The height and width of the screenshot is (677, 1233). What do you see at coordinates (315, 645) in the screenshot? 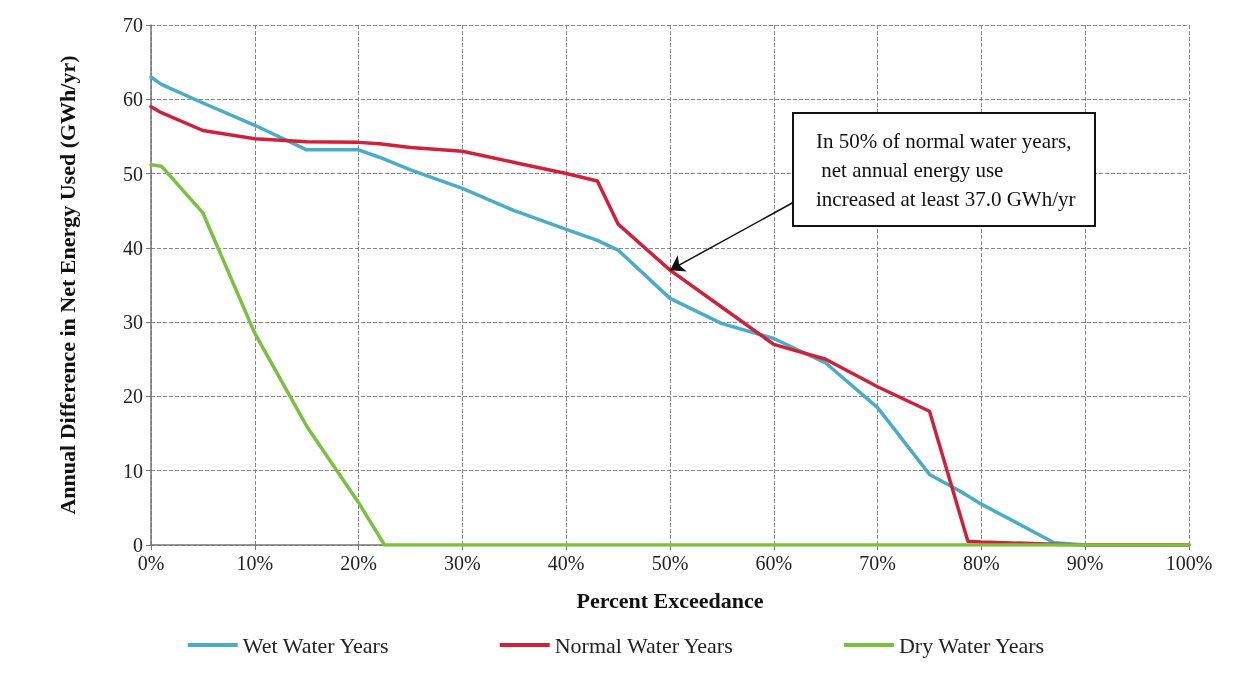
I see `legend-label: Wet Water Years` at bounding box center [315, 645].